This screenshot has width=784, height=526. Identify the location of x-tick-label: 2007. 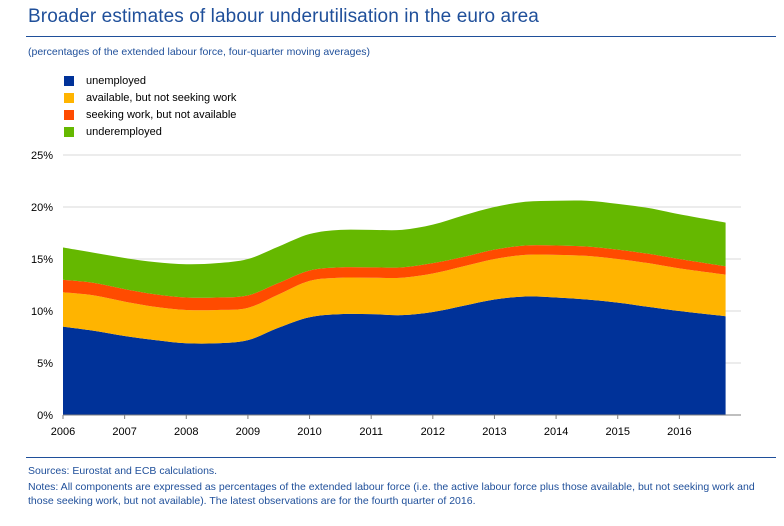
(124, 432).